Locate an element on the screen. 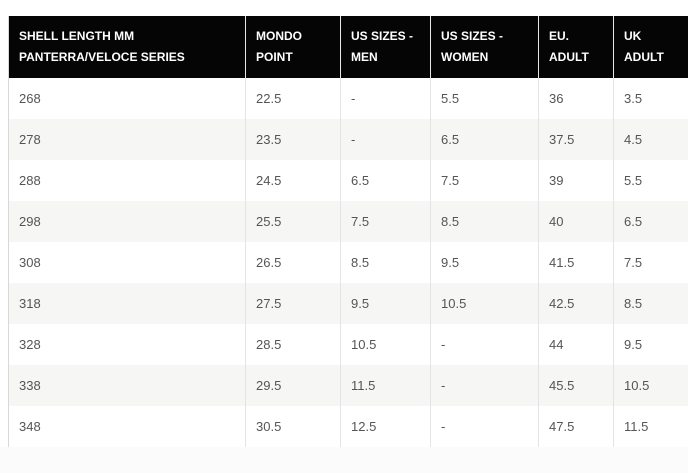 This screenshot has width=688, height=473. table-cell: 40 is located at coordinates (576, 221).